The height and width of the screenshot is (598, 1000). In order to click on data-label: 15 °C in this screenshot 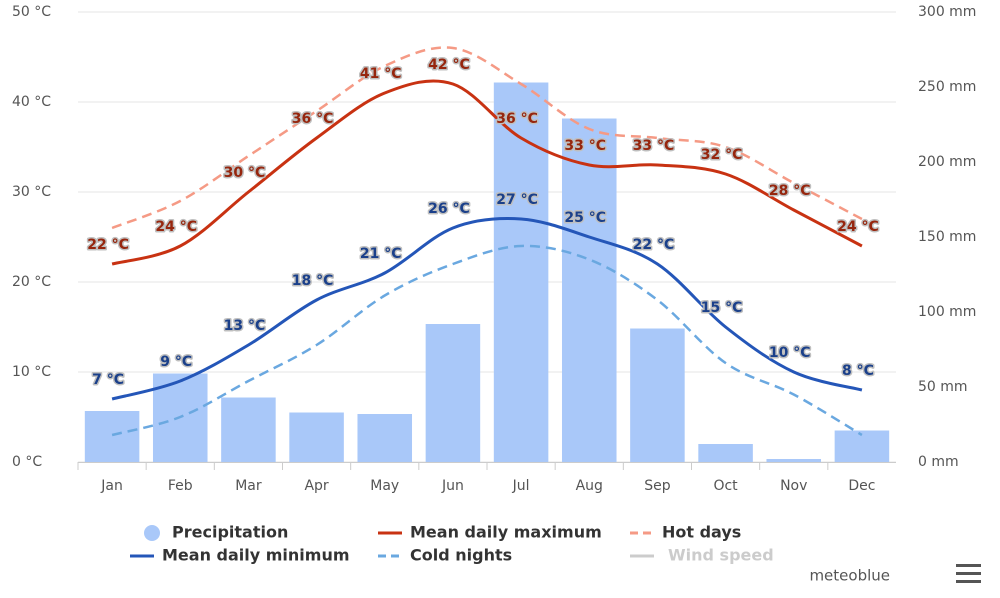, I will do `click(722, 308)`.